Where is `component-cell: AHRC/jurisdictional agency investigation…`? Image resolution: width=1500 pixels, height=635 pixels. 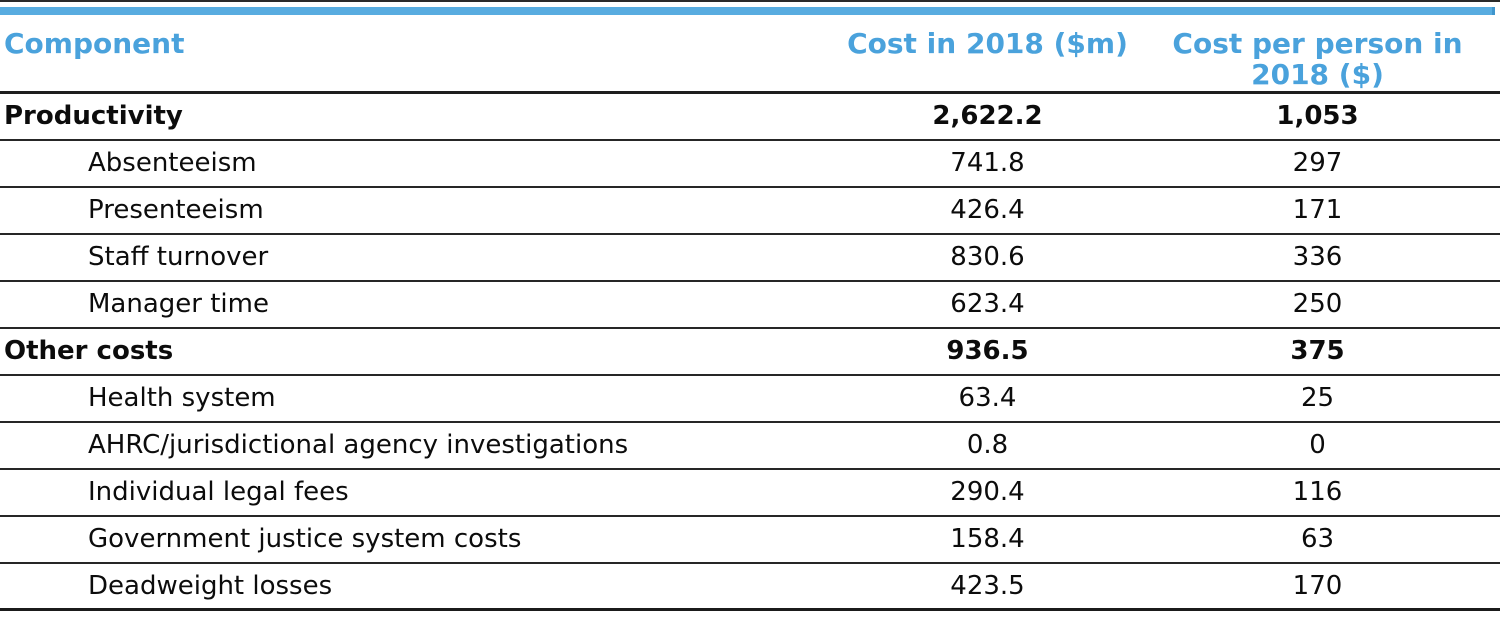
component-cell: AHRC/jurisdictional agency investigation… is located at coordinates (420, 445).